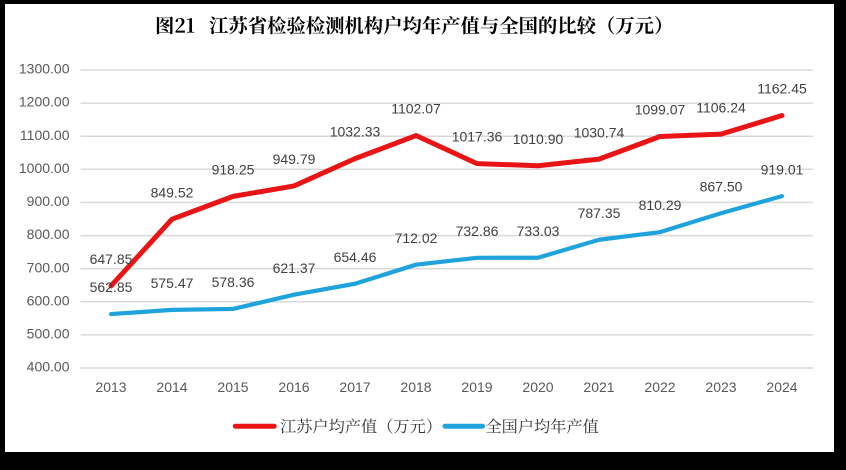 The image size is (846, 470). What do you see at coordinates (660, 110) in the screenshot?
I see `svg-text: 1099.07` at bounding box center [660, 110].